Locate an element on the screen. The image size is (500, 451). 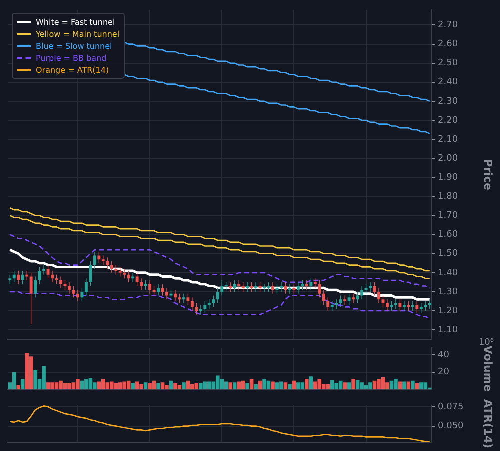
y-tick-label: 1.50 is located at coordinates (448, 254).